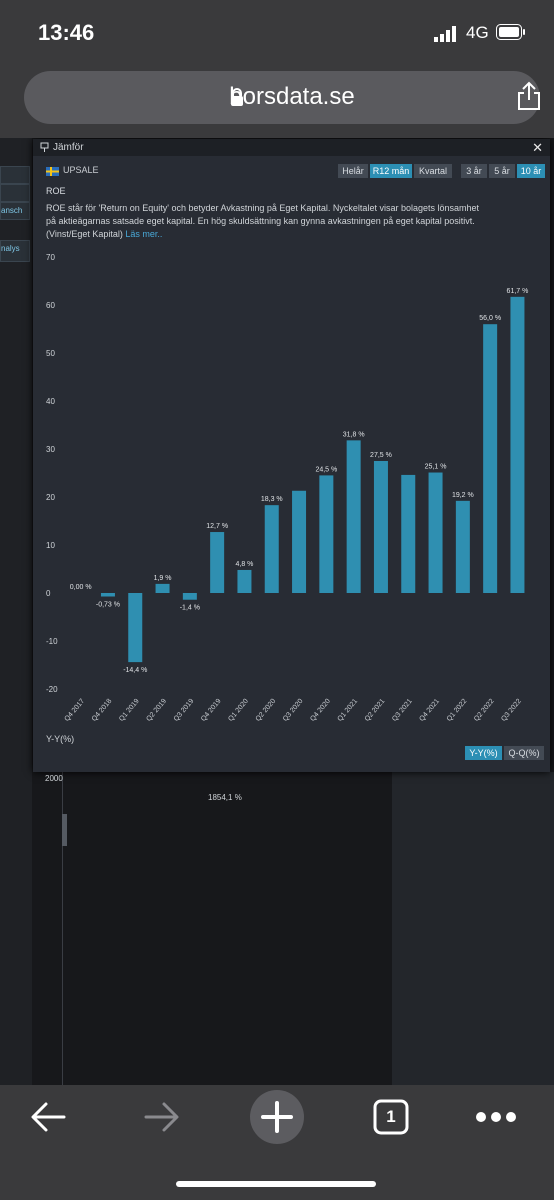 The width and height of the screenshot is (554, 1200). Describe the element at coordinates (52, 171) in the screenshot. I see `sweden-flag-icon` at that location.